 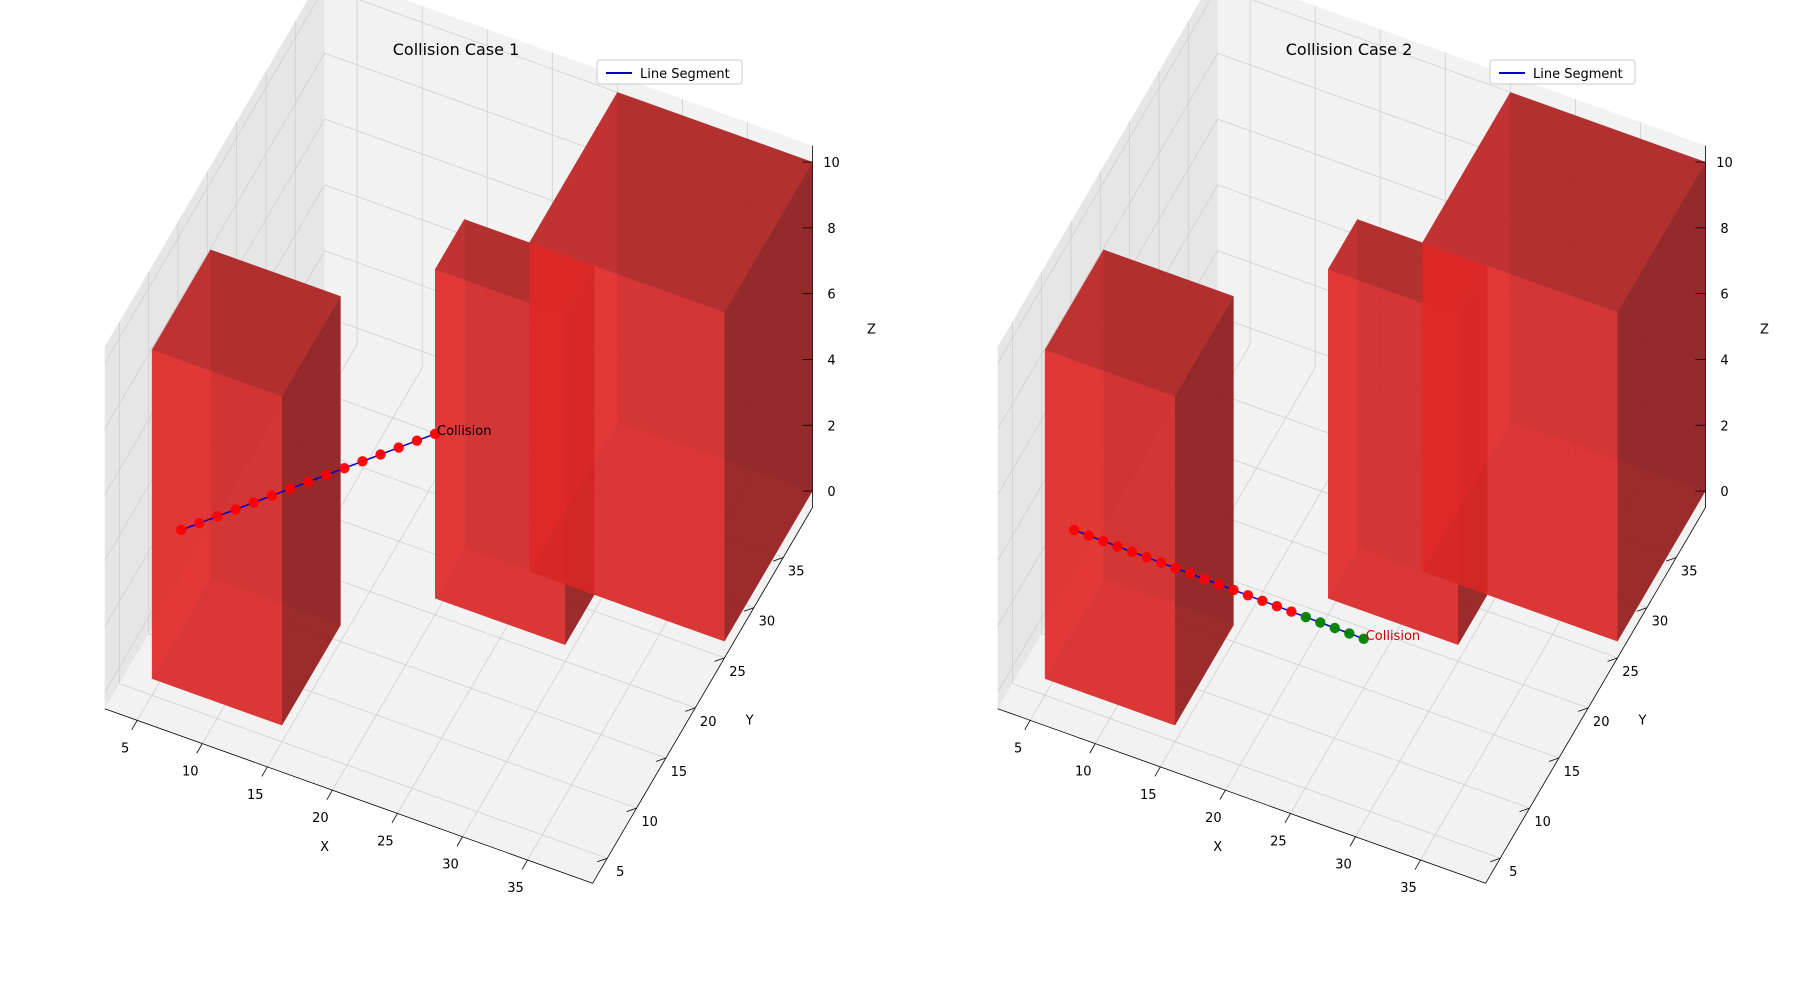 I want to click on chart-title: Collision Case 1, so click(x=456, y=49).